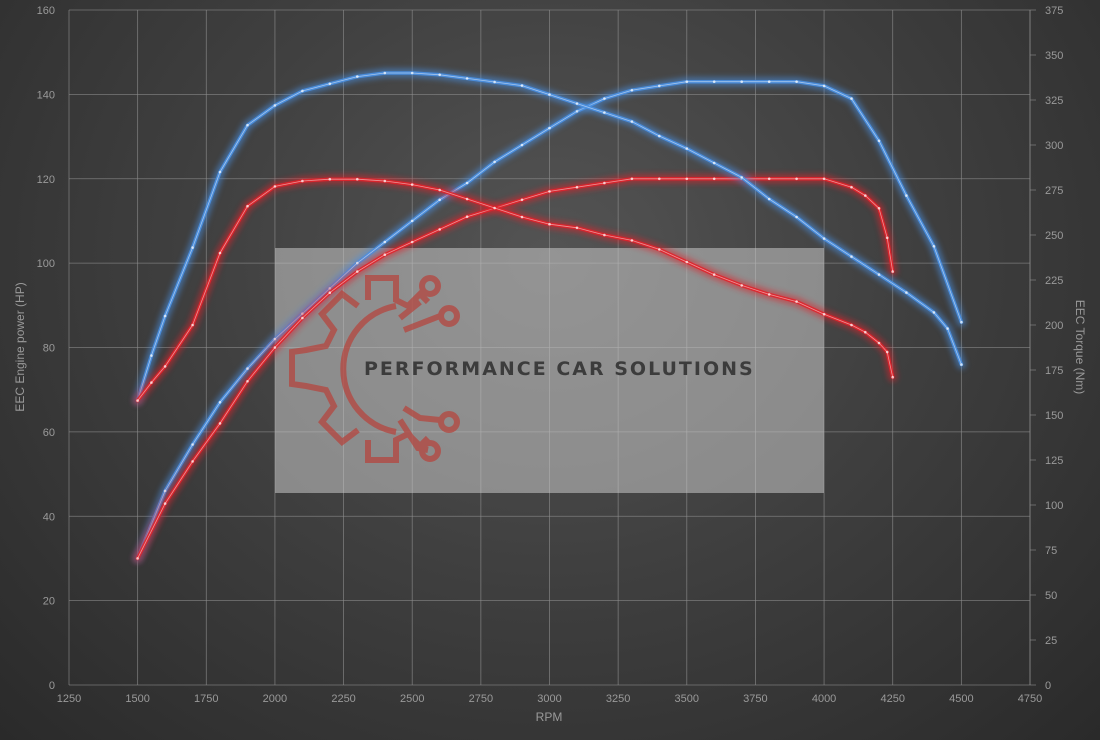 The width and height of the screenshot is (1100, 740). Describe the element at coordinates (1054, 461) in the screenshot. I see `y-right-tick-label: 125` at that location.